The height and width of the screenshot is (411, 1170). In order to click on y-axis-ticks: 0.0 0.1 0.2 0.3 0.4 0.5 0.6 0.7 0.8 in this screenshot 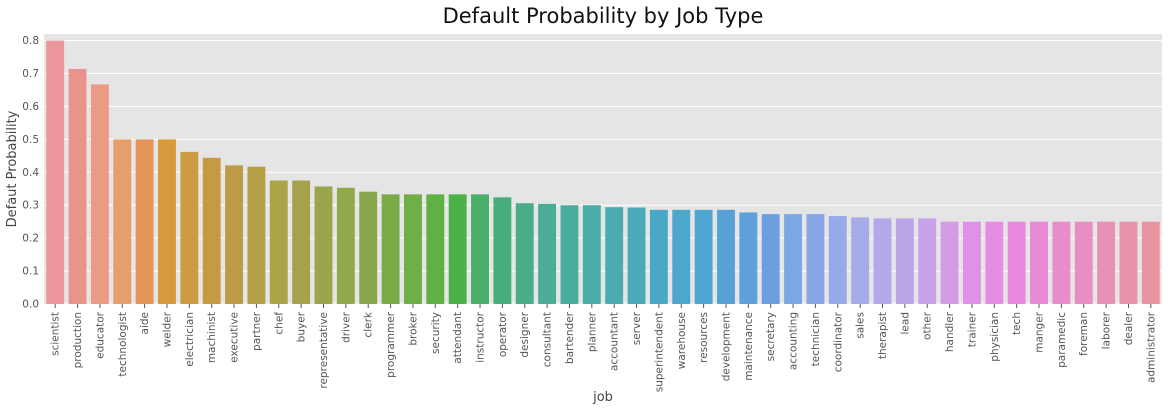, I will do `click(30, 172)`.